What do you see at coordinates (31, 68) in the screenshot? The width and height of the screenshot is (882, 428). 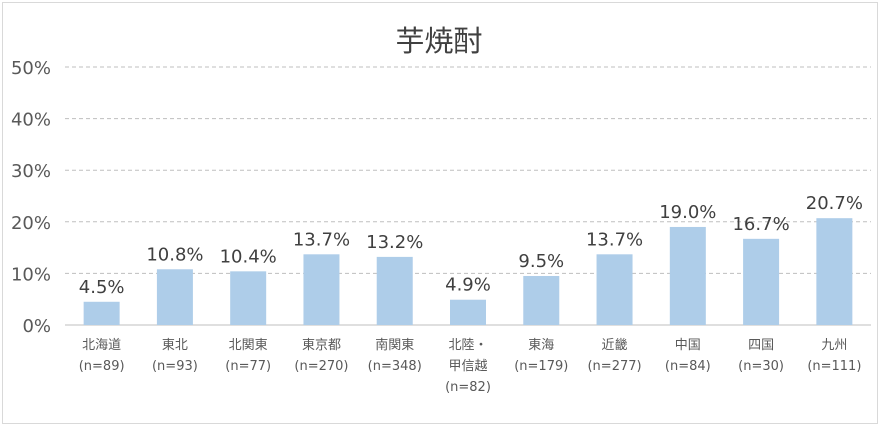 I see `y-tick-label: 50%` at bounding box center [31, 68].